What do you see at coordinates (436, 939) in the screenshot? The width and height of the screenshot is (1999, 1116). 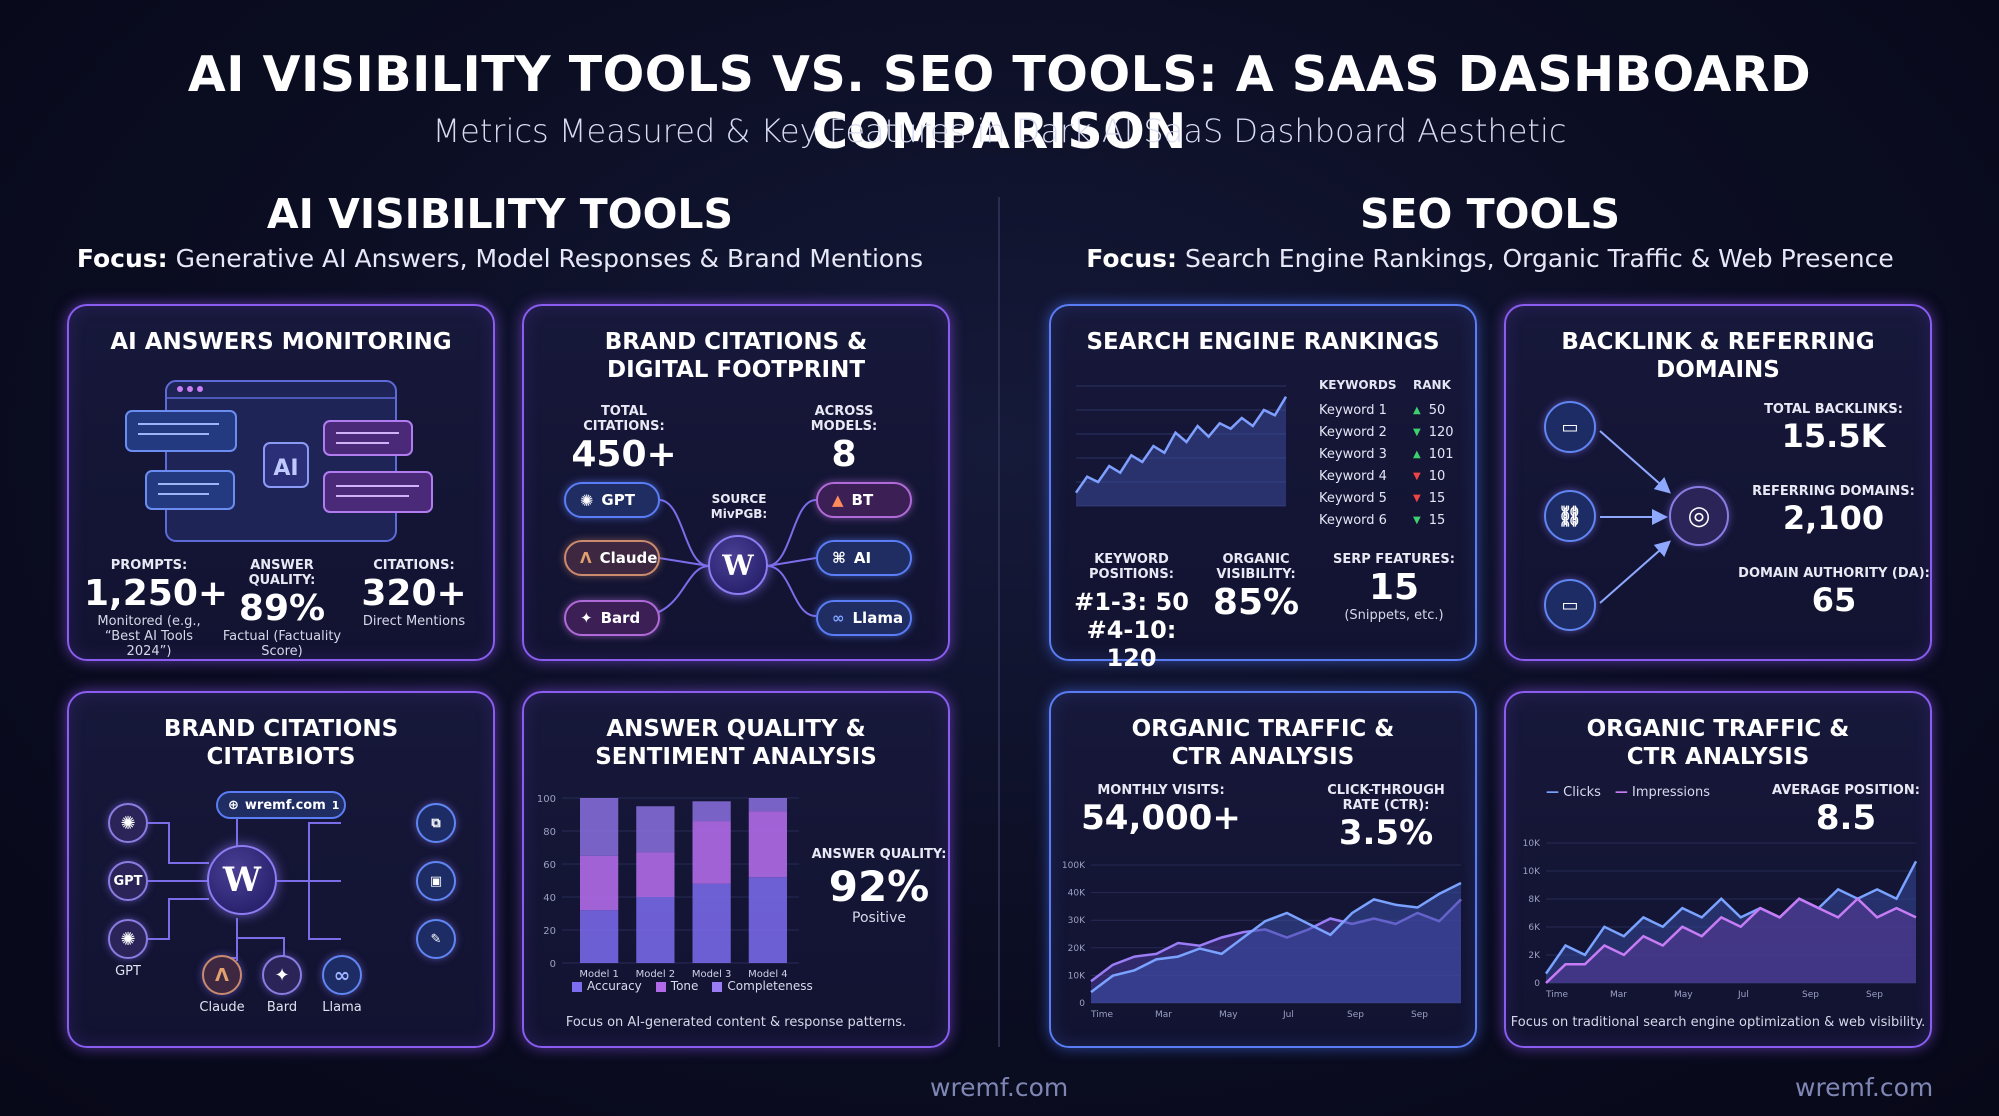 I see `right-node-pen-icon: ✎` at bounding box center [436, 939].